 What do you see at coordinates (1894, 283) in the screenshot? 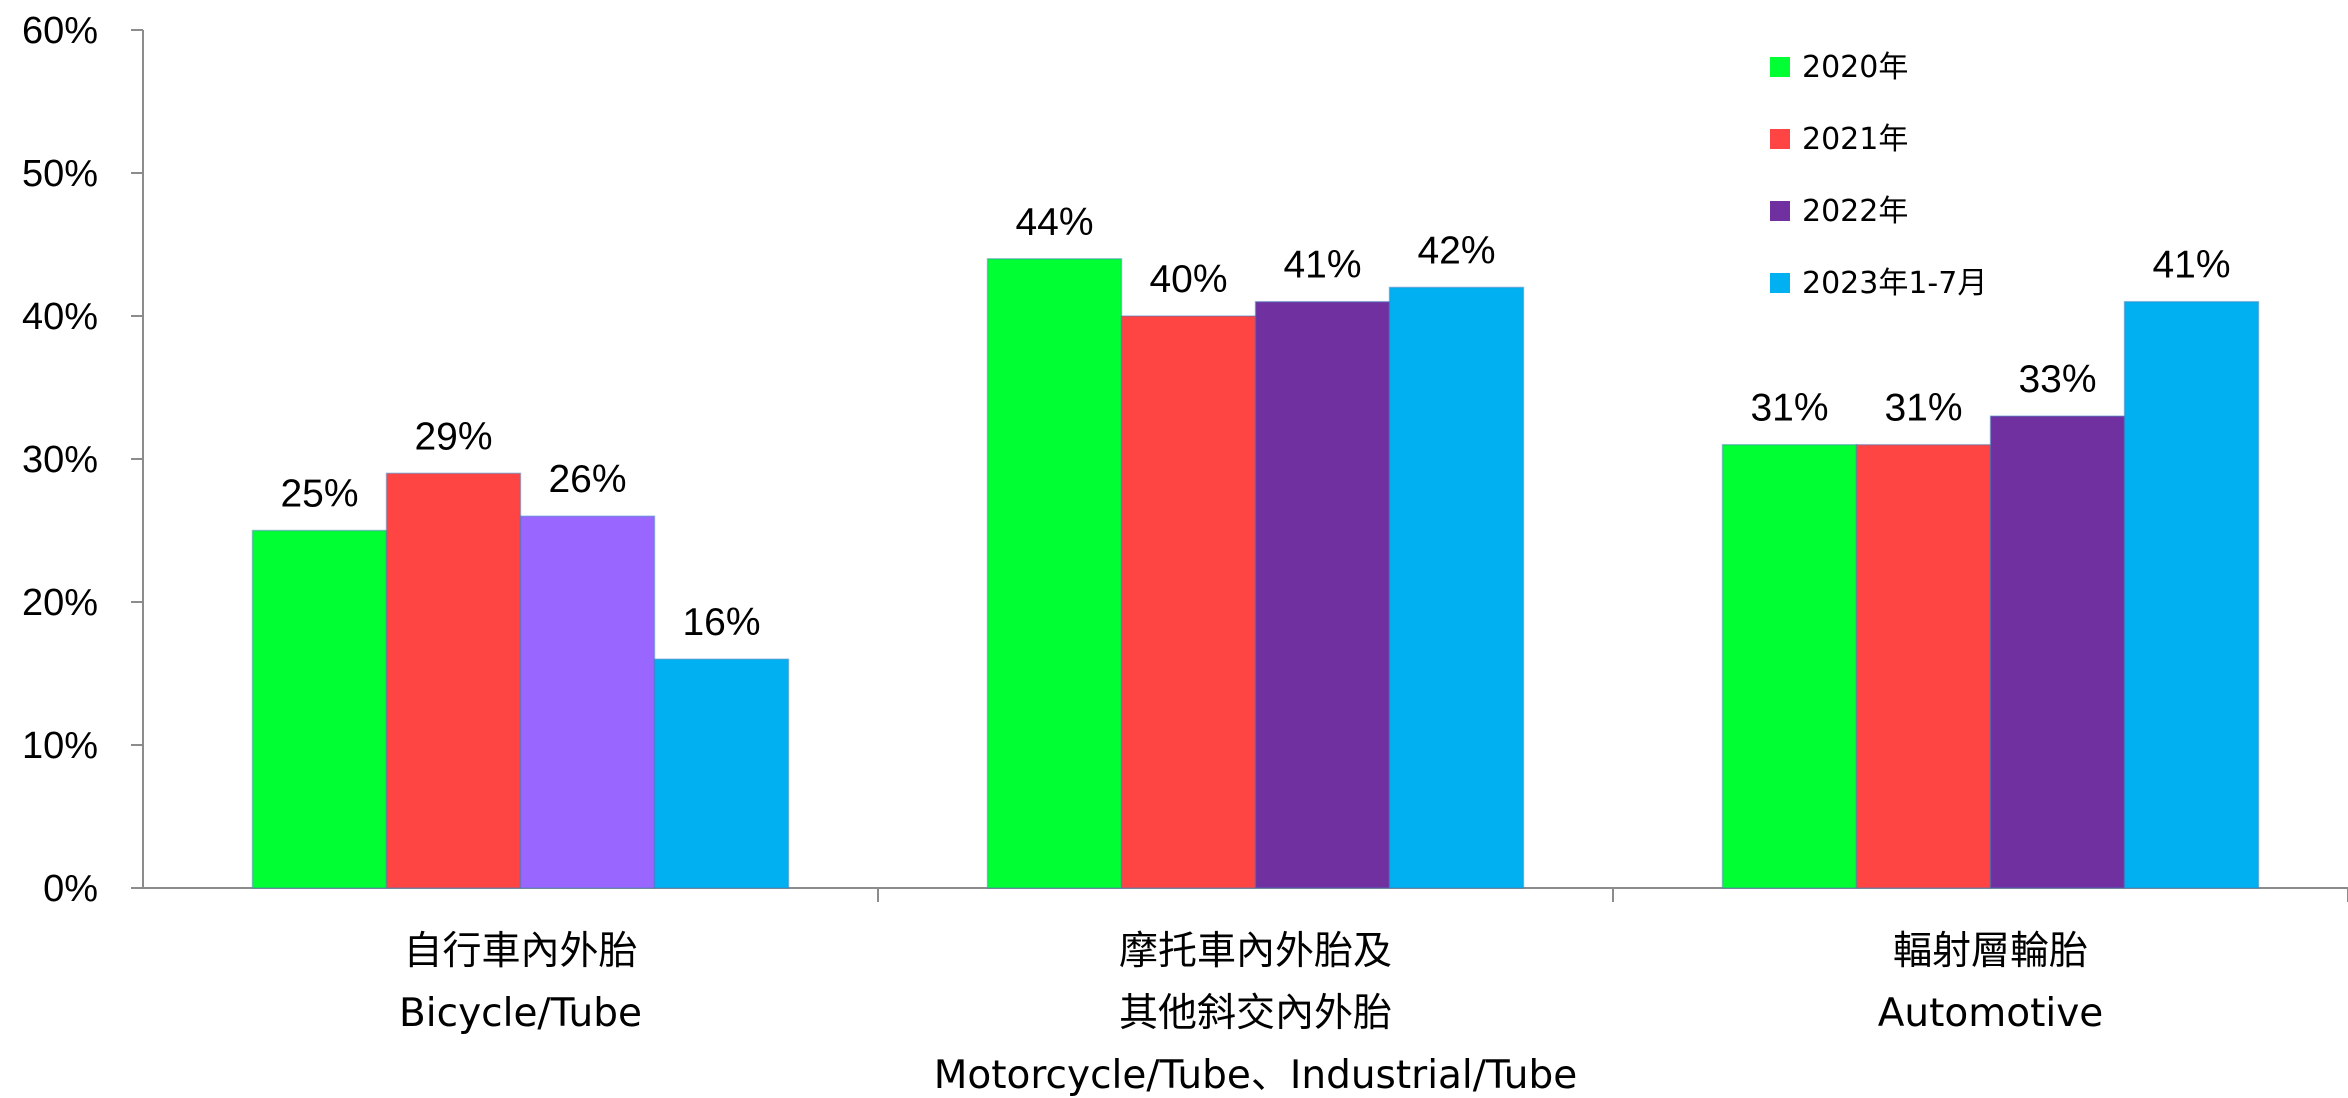
I see `legend-label: 2023年1-7月` at bounding box center [1894, 283].